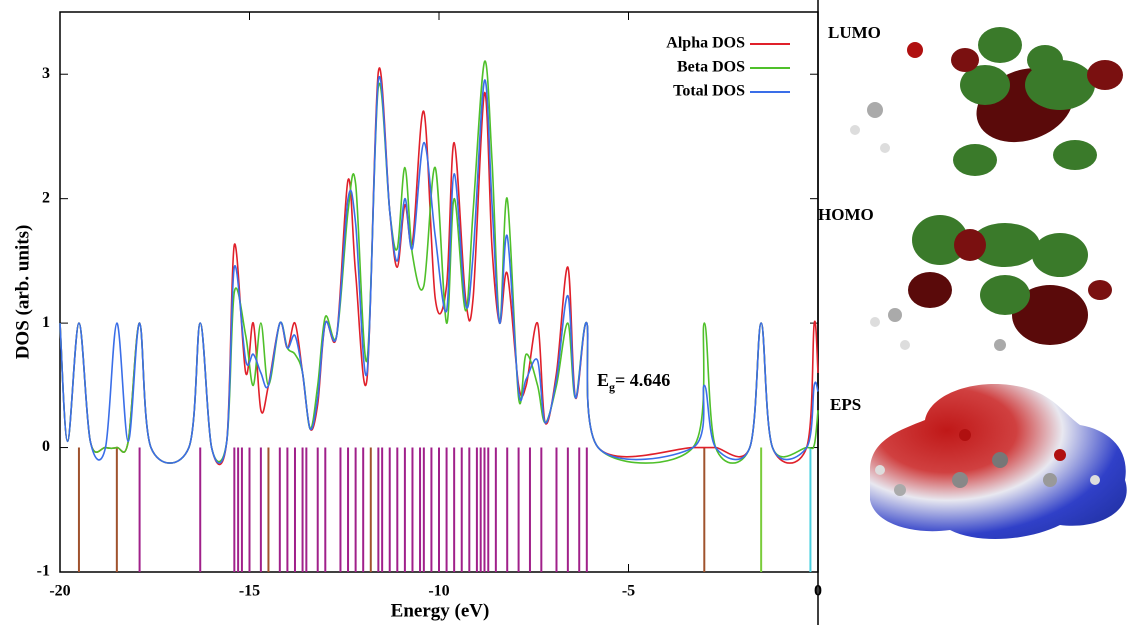  I want to click on legend-label: Alpha DOS, so click(705, 43).